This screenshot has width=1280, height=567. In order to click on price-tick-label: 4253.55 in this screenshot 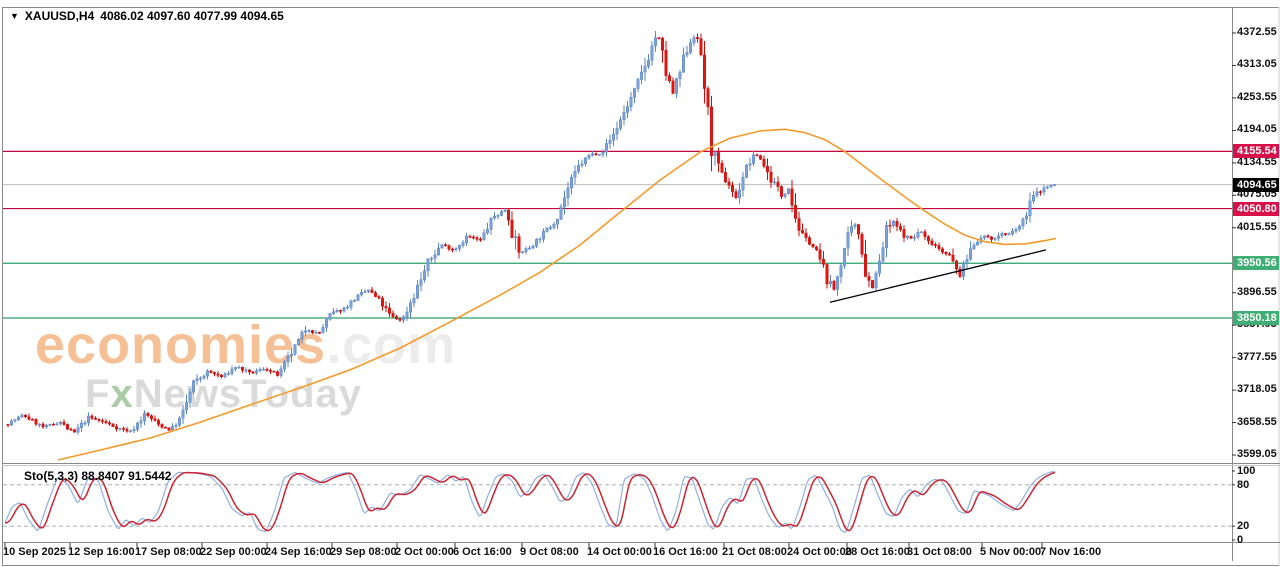, I will do `click(1257, 96)`.